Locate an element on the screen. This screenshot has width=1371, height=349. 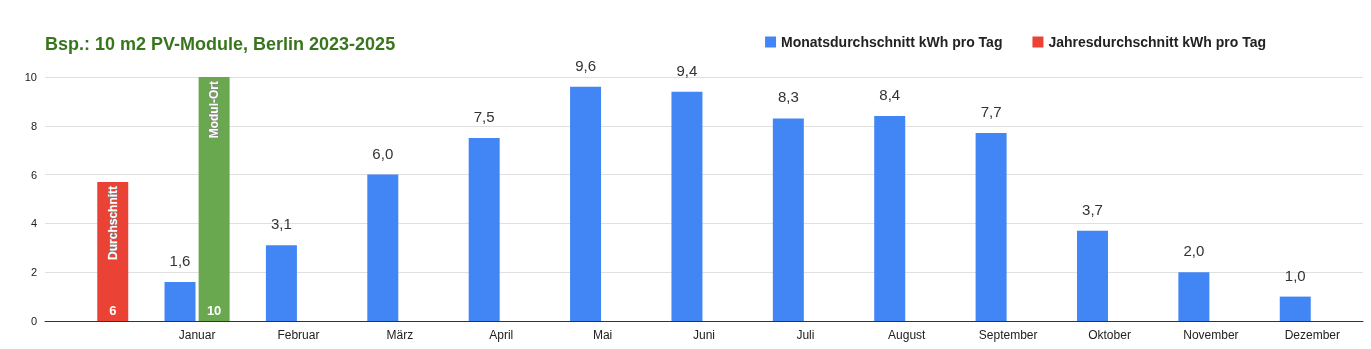
data-label: 8,3 is located at coordinates (788, 97).